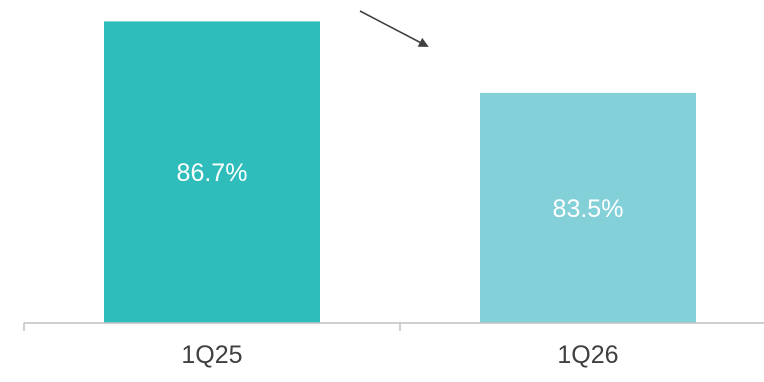 This screenshot has width=764, height=382. What do you see at coordinates (211, 355) in the screenshot?
I see `x-tick-label-1q25: 1Q25` at bounding box center [211, 355].